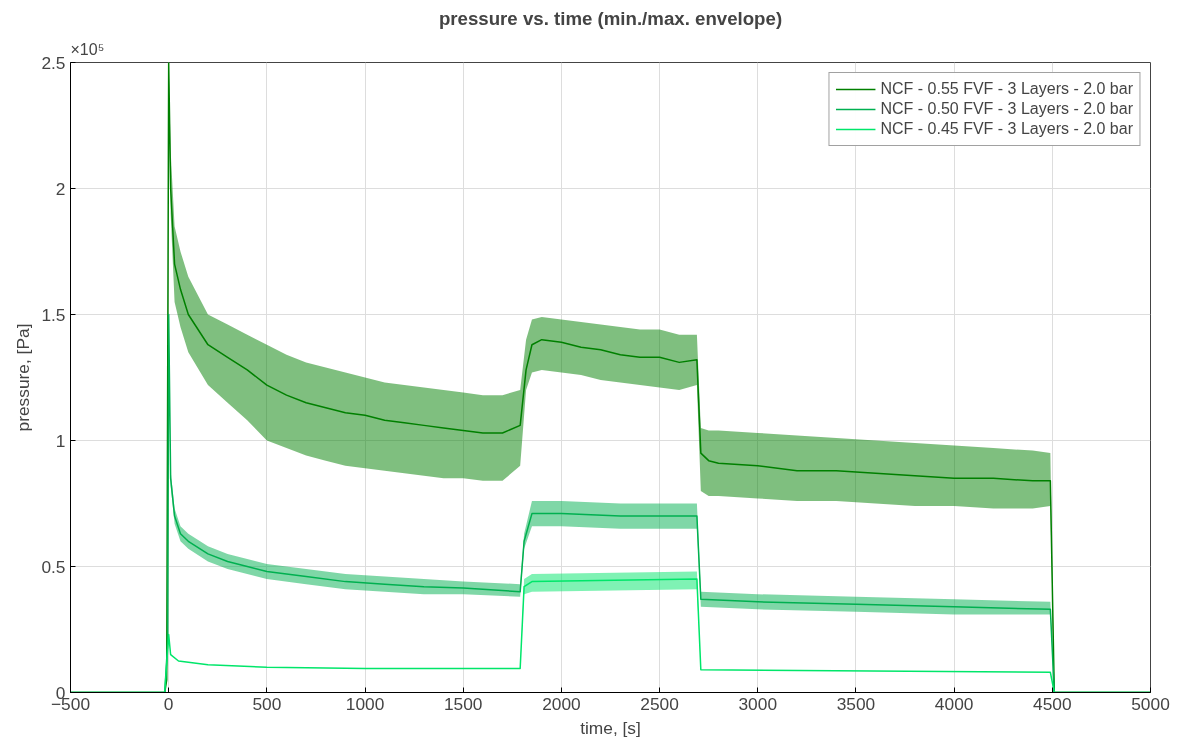 This screenshot has height=744, width=1185. What do you see at coordinates (1150, 703) in the screenshot?
I see `x-tick-label: 5000` at bounding box center [1150, 703].